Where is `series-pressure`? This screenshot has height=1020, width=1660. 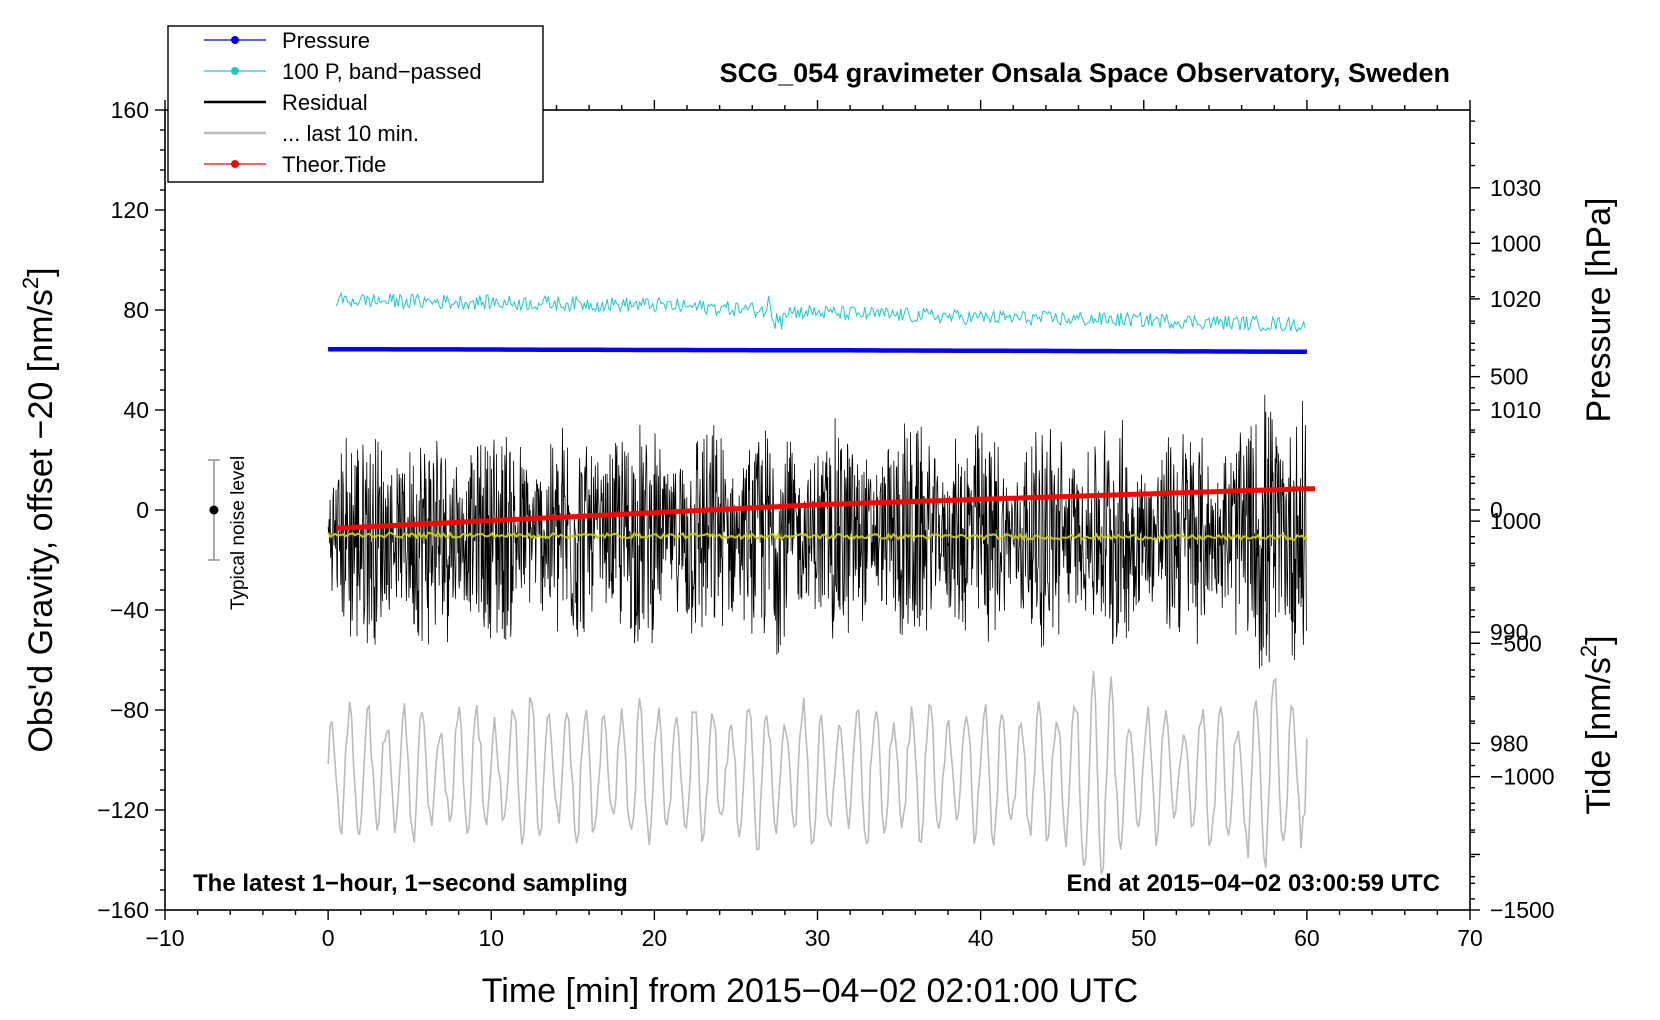
series-pressure is located at coordinates (817, 351).